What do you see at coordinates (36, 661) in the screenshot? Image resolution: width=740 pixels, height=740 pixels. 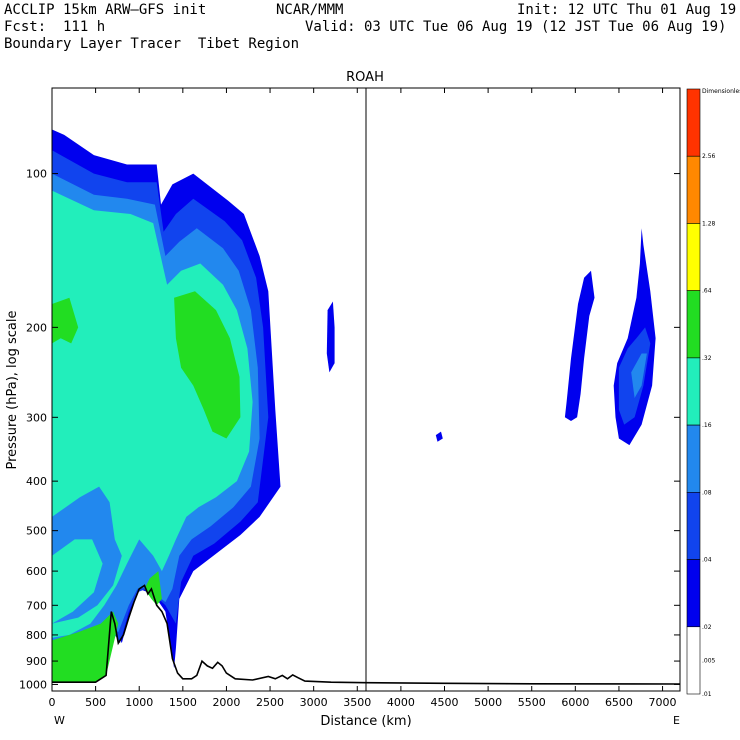 I see `y-tick-label: 900` at bounding box center [36, 661].